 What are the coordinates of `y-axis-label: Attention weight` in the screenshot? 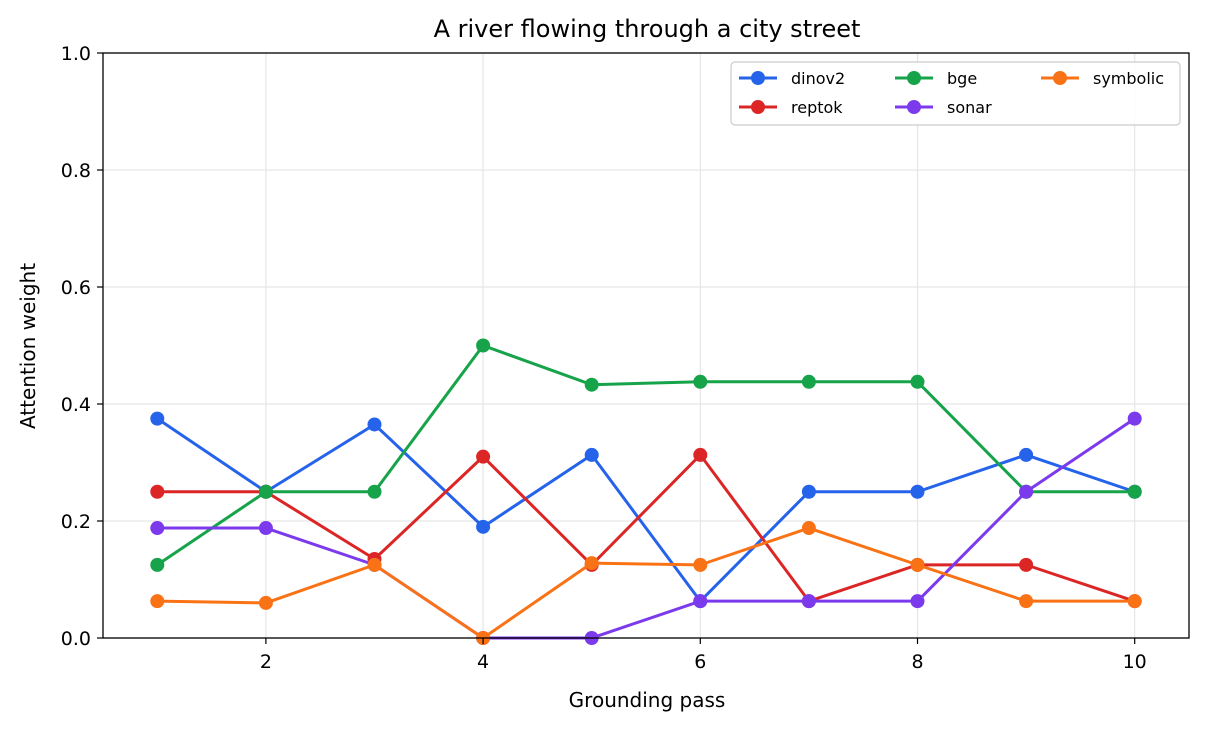 It's located at (28, 346).